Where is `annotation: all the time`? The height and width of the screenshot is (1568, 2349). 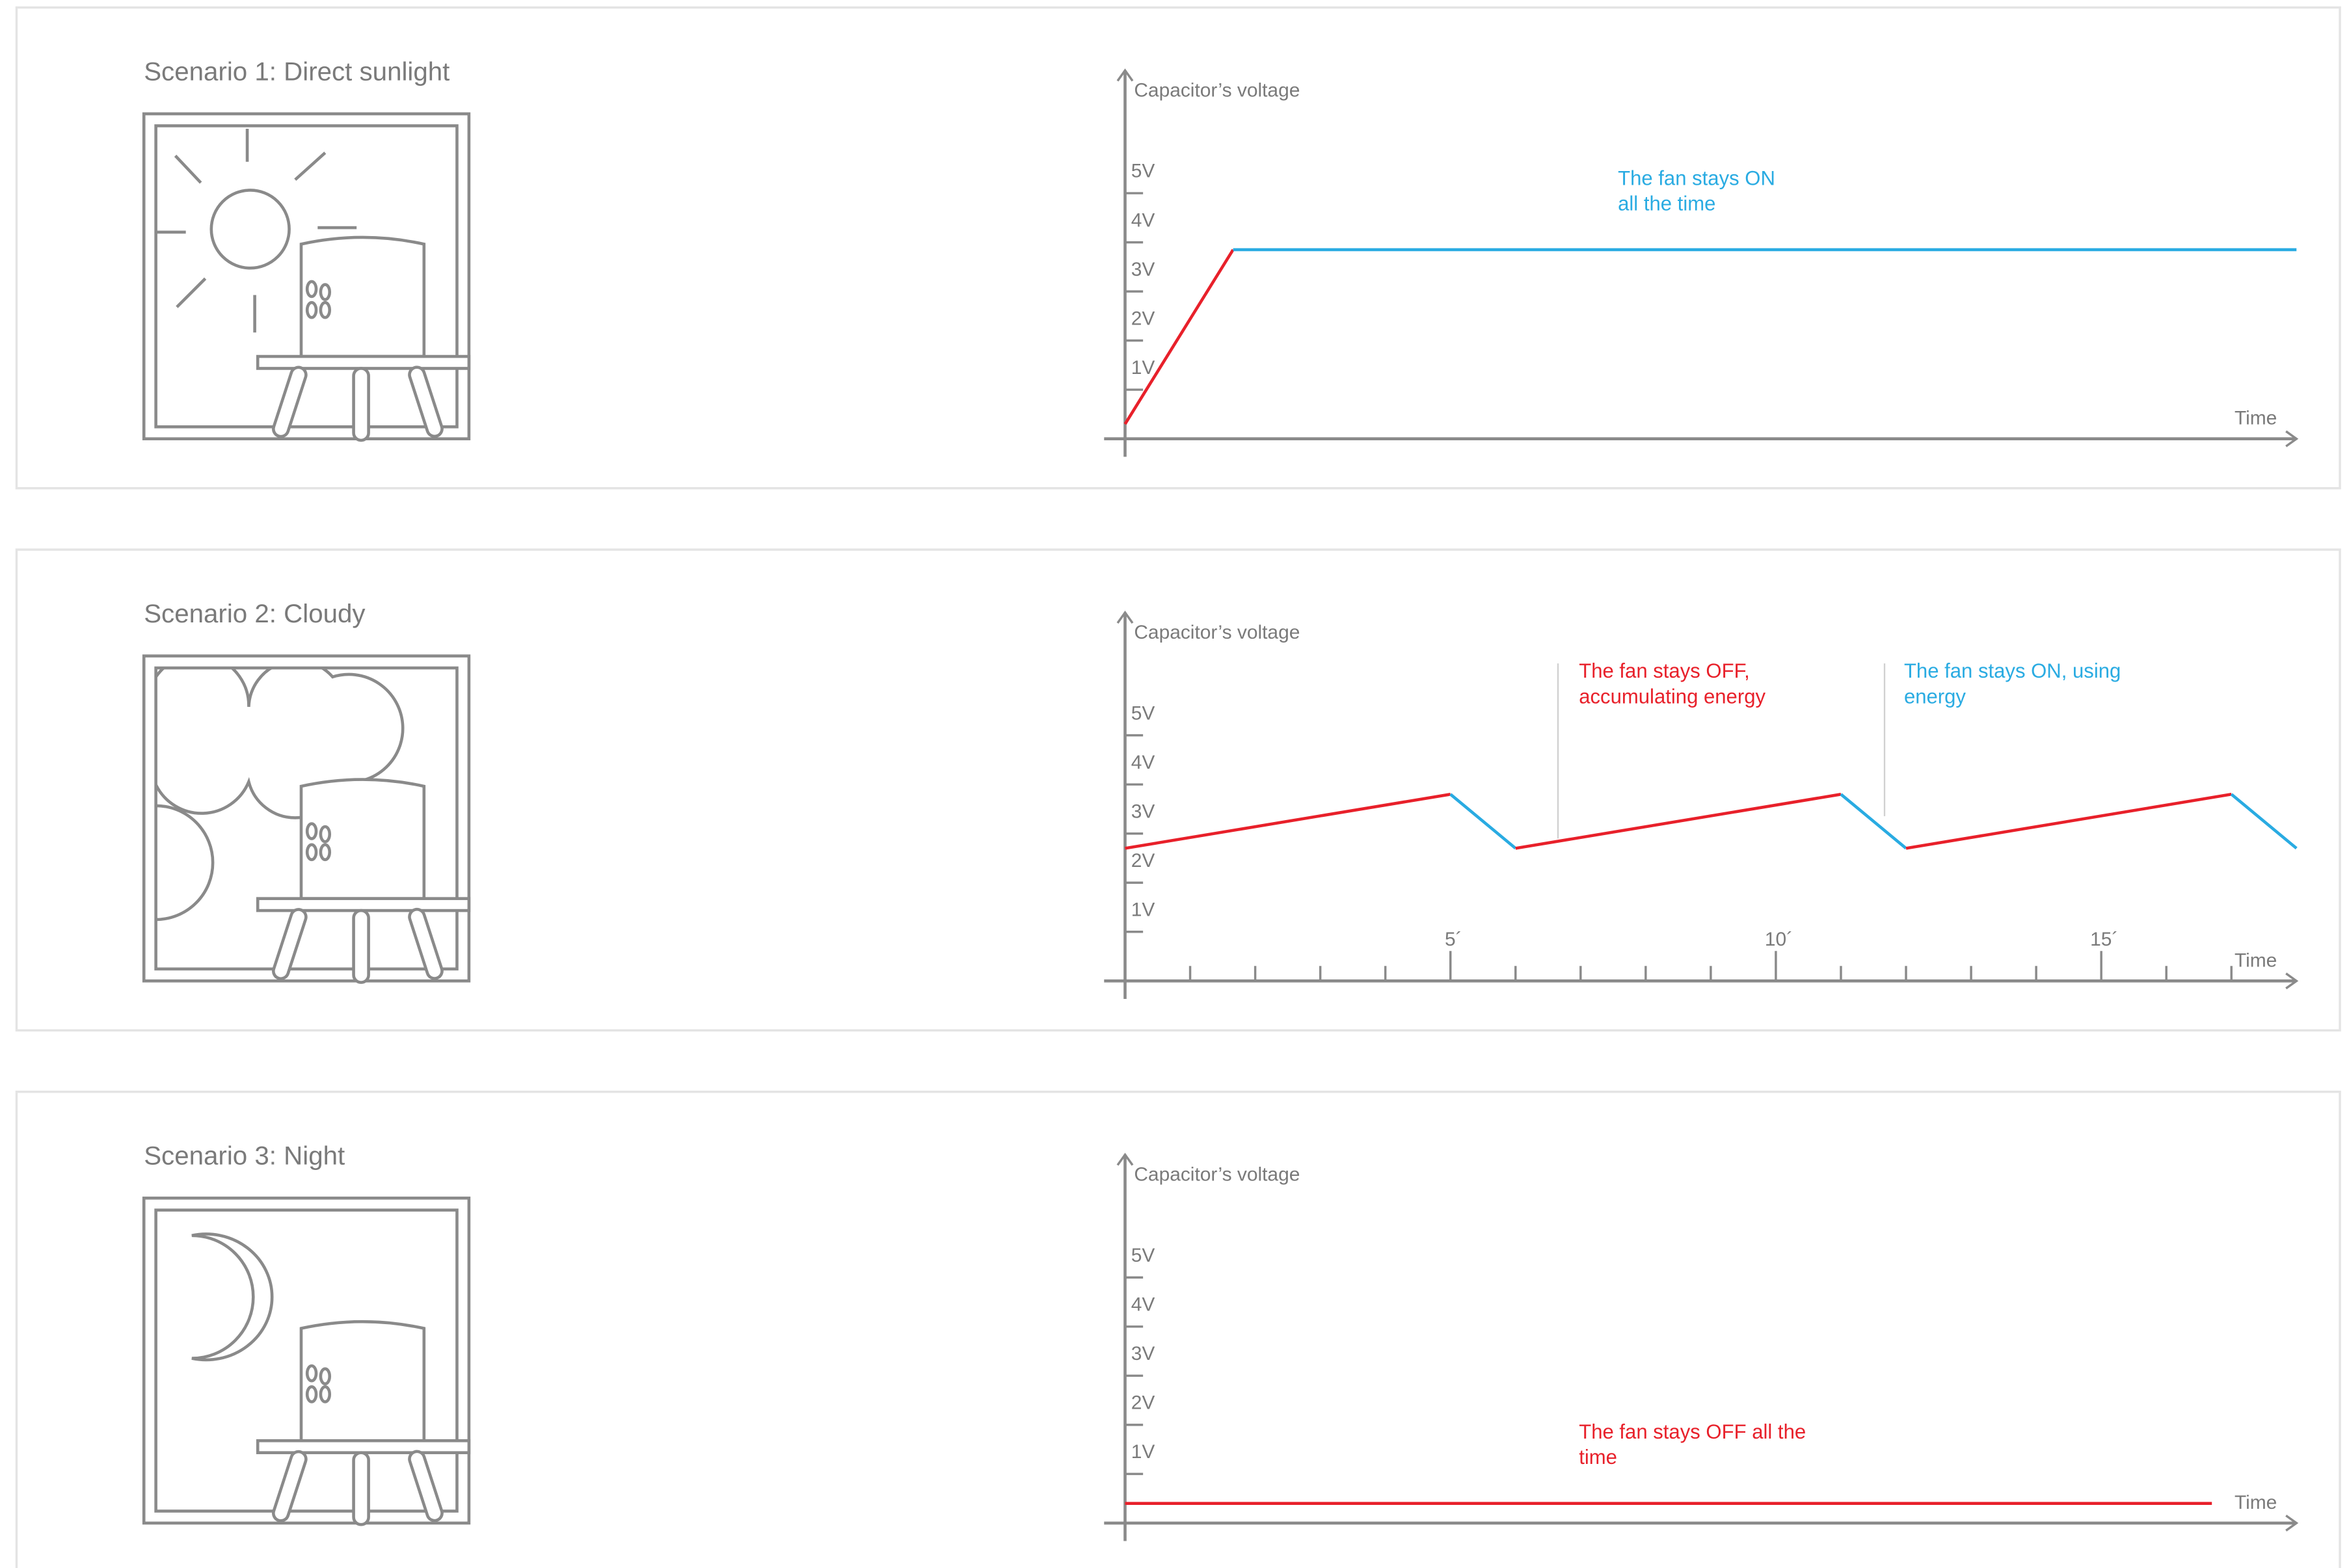
annotation: all the time is located at coordinates (1666, 204).